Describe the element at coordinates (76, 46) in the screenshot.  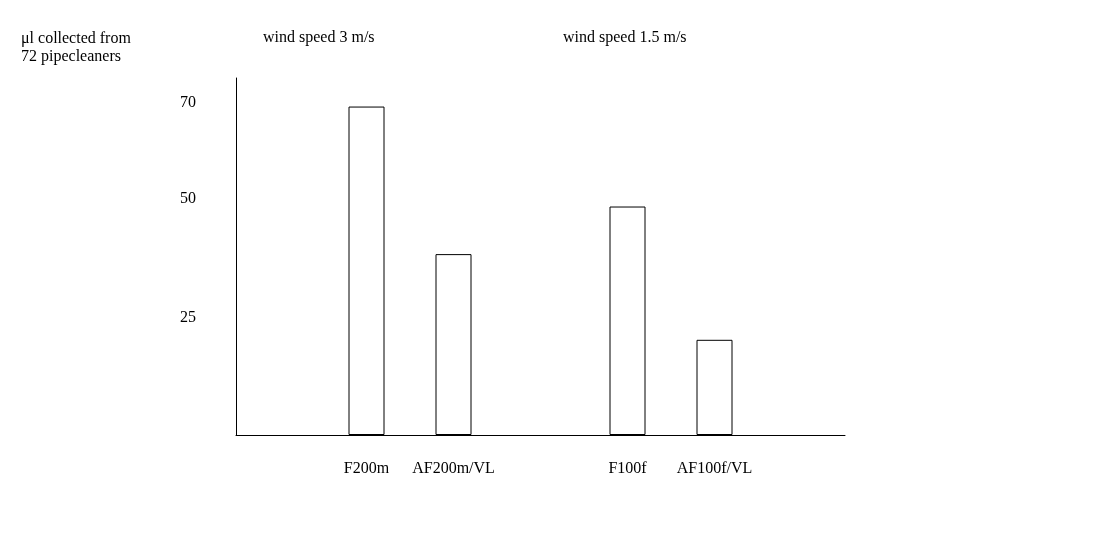
I see `y-axis-title: μl collected from 72 pipecleaners` at that location.